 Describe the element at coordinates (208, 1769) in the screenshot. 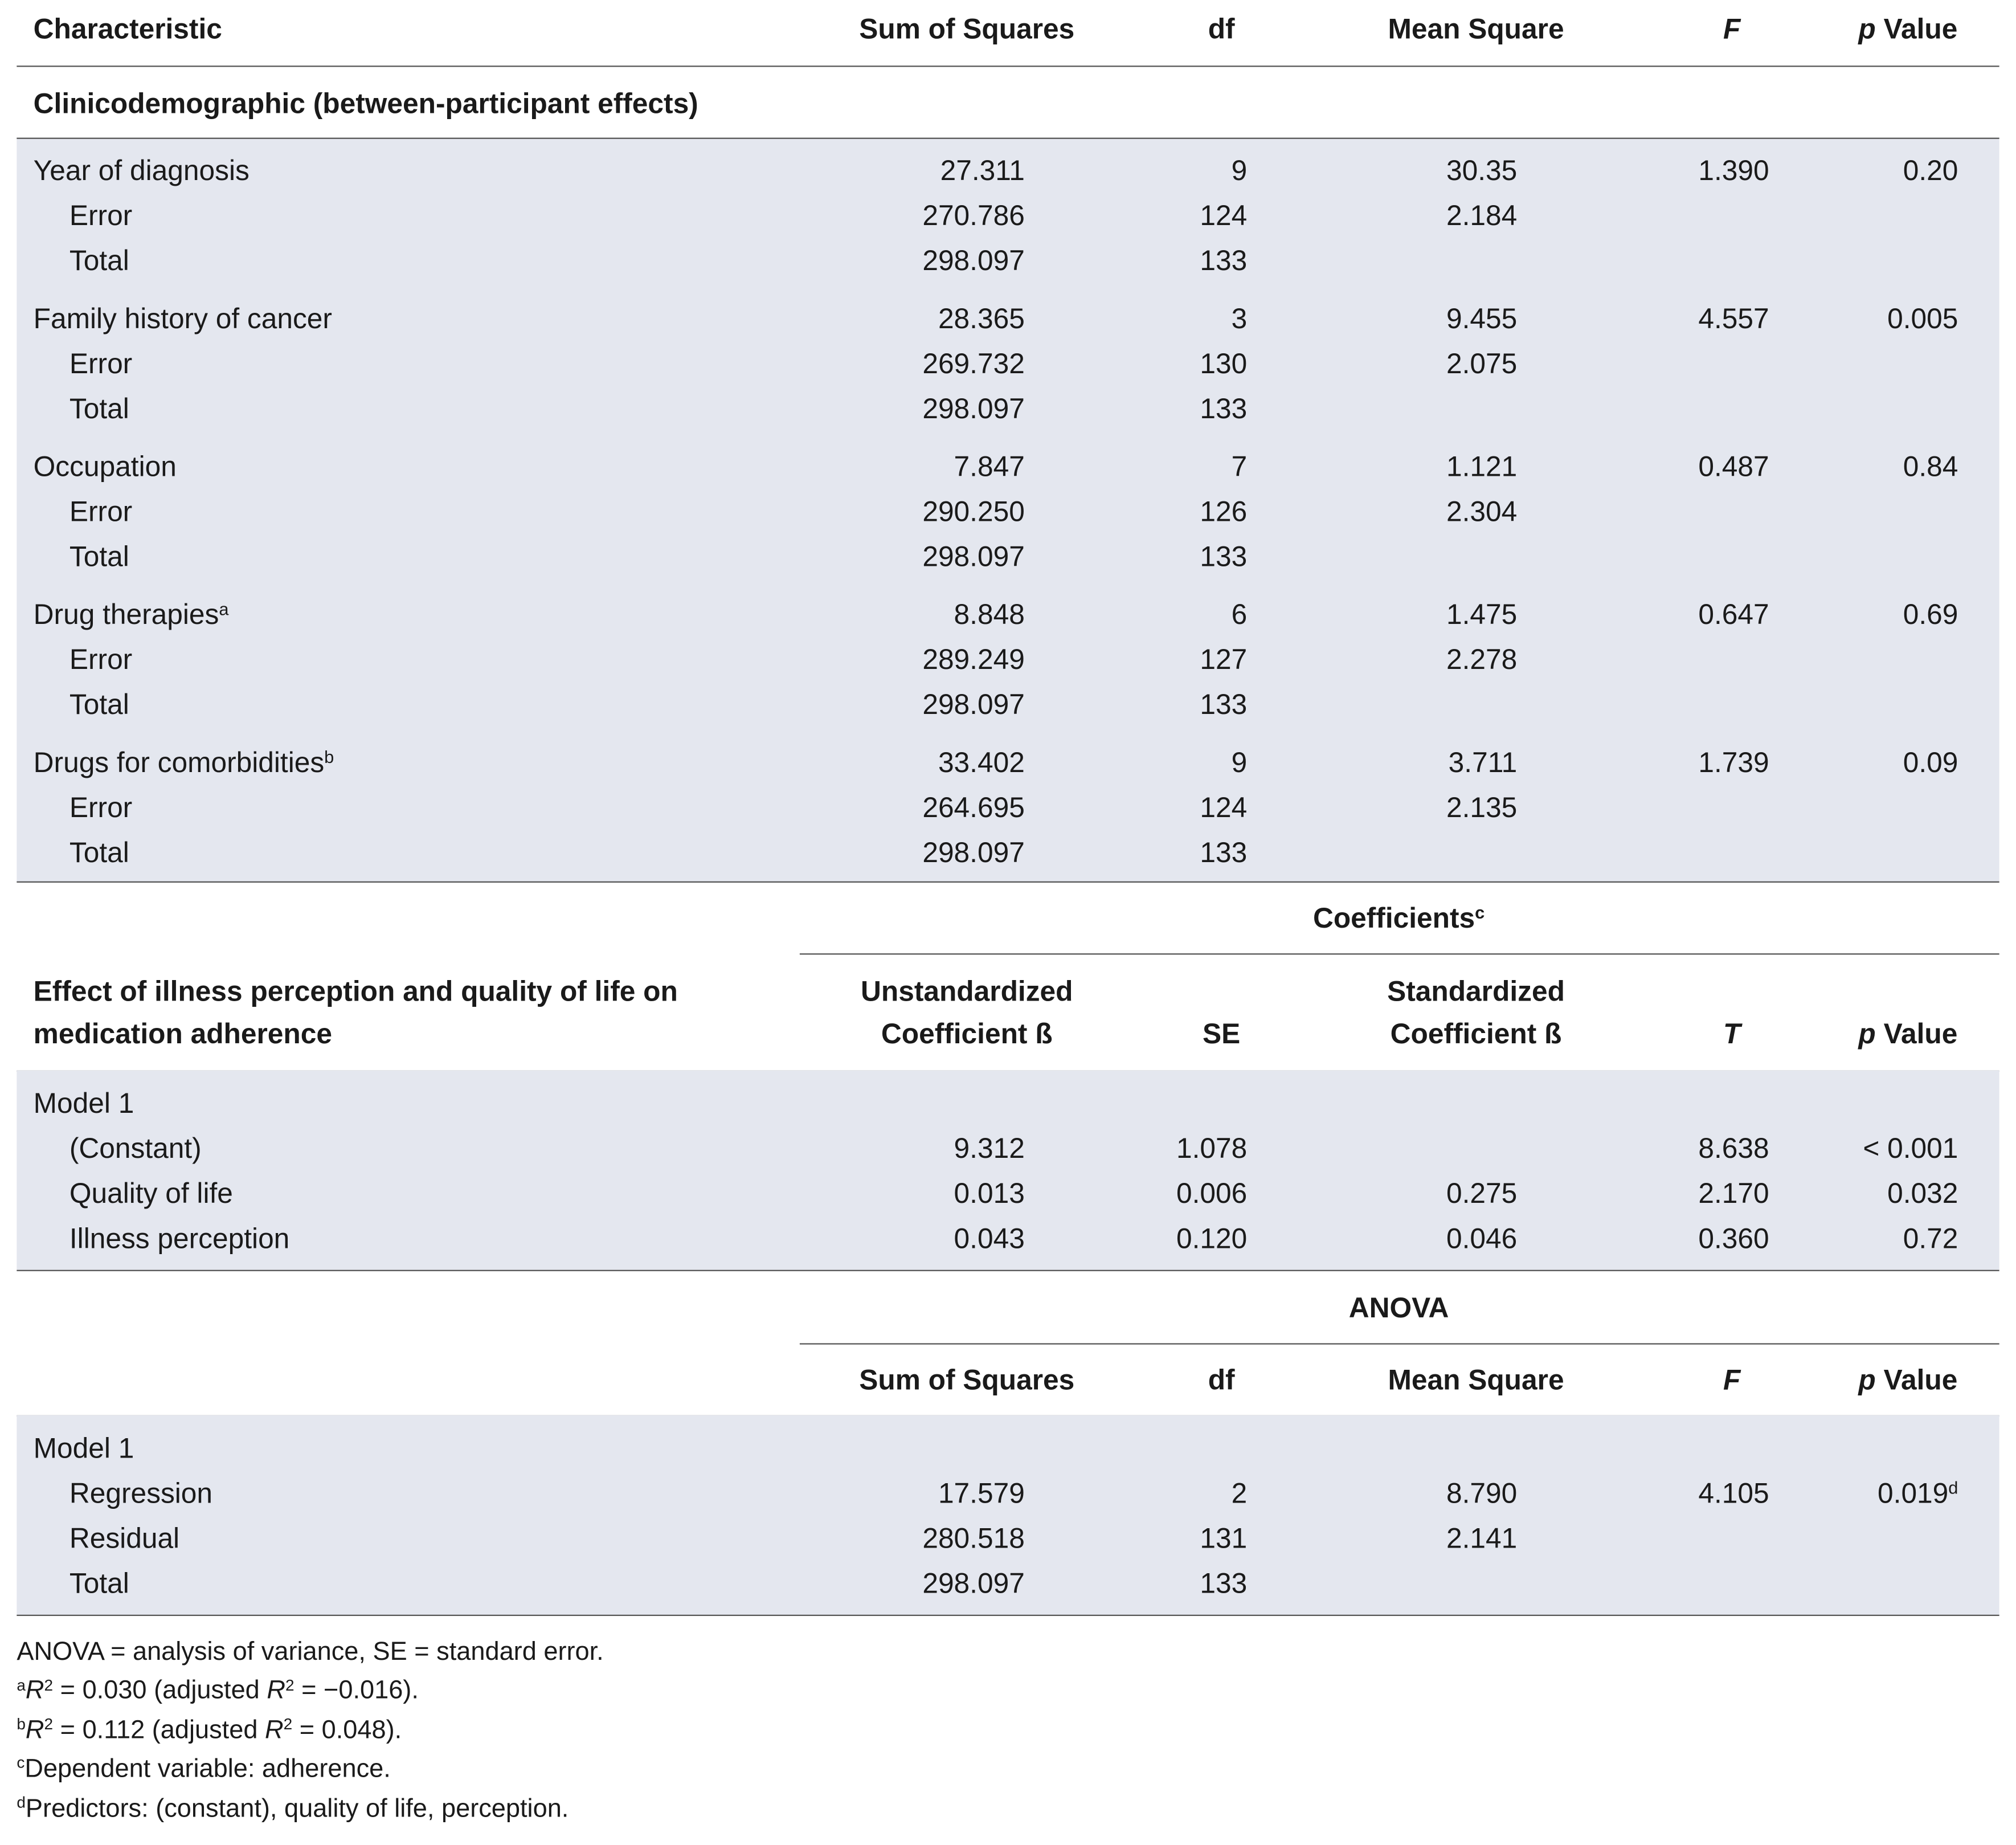

I see `text-run: Dependent variable: adherence.` at that location.